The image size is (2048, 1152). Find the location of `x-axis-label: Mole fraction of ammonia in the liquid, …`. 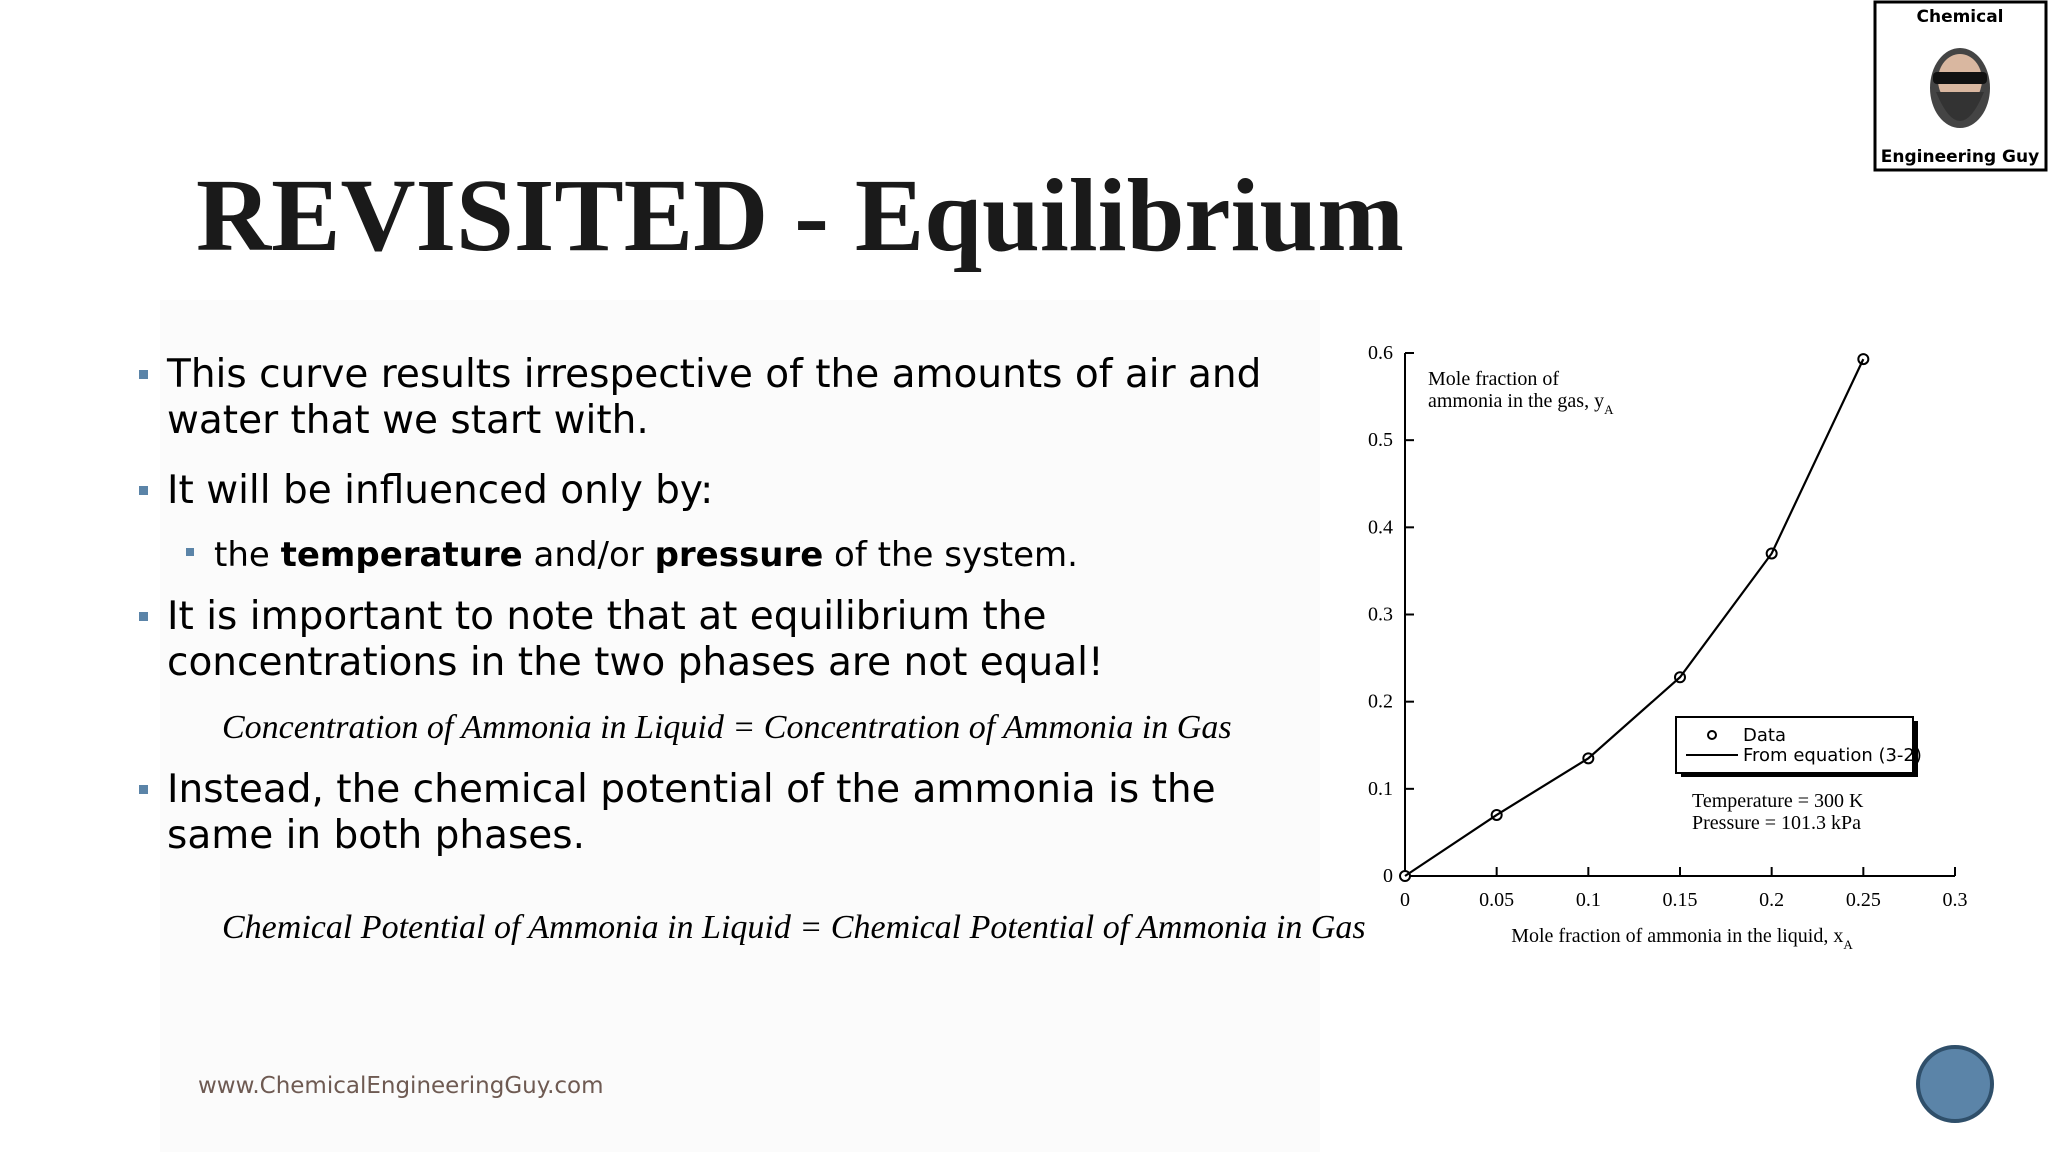

x-axis-label: Mole fraction of ammonia in the liquid, … is located at coordinates (1682, 938).